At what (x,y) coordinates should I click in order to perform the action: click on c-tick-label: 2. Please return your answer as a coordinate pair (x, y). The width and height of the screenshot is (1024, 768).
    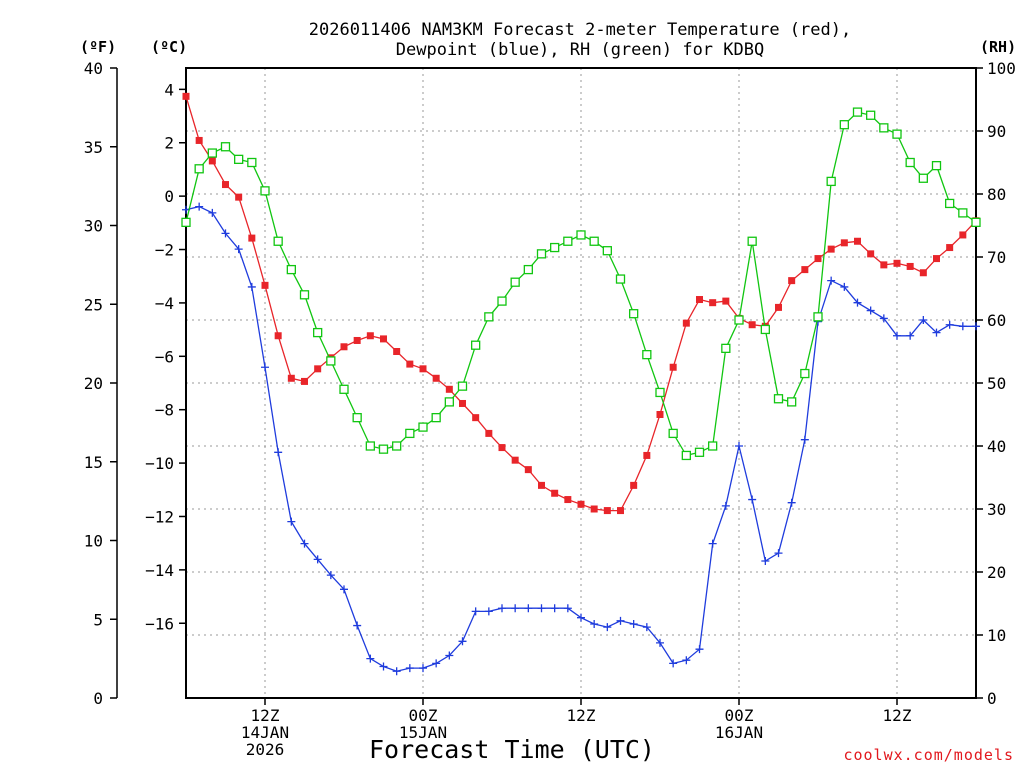
    Looking at the image, I should click on (169, 143).